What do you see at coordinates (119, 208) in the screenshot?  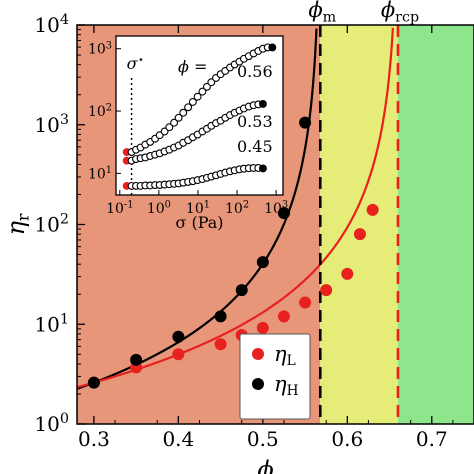 I see `inset-x-tick-label: 10-1` at bounding box center [119, 208].